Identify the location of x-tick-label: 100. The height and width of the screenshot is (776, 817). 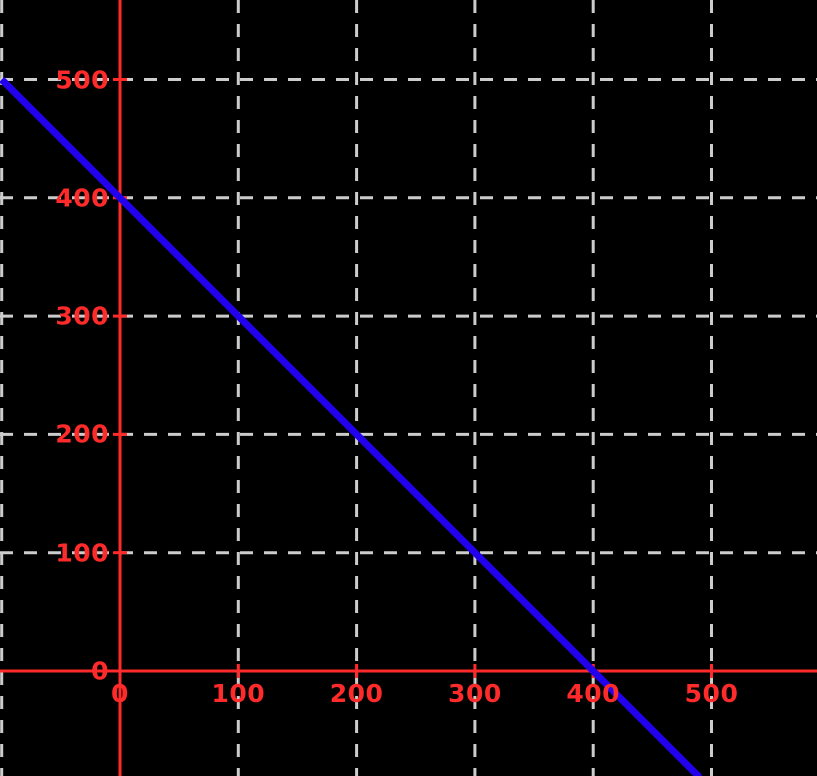
(238, 693).